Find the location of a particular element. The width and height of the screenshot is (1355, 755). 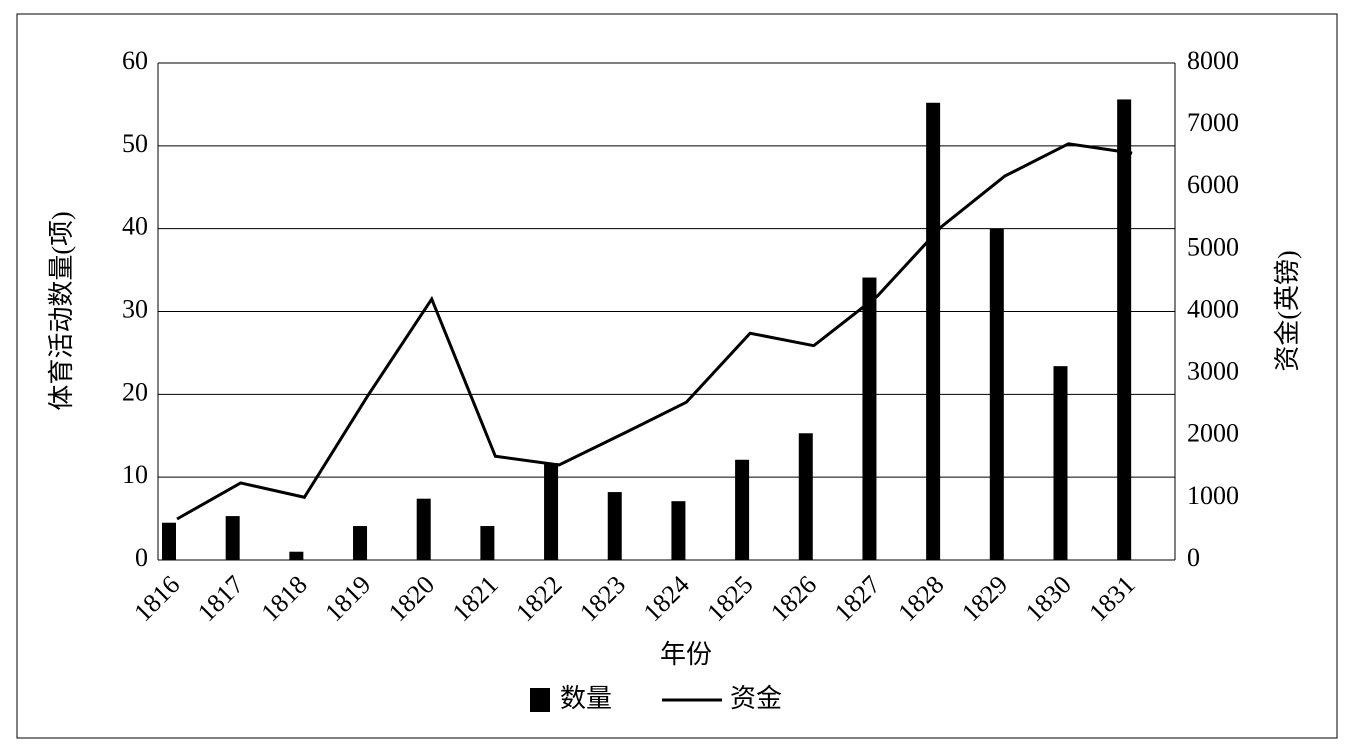

x-tick-label: 1819 is located at coordinates (347, 598).